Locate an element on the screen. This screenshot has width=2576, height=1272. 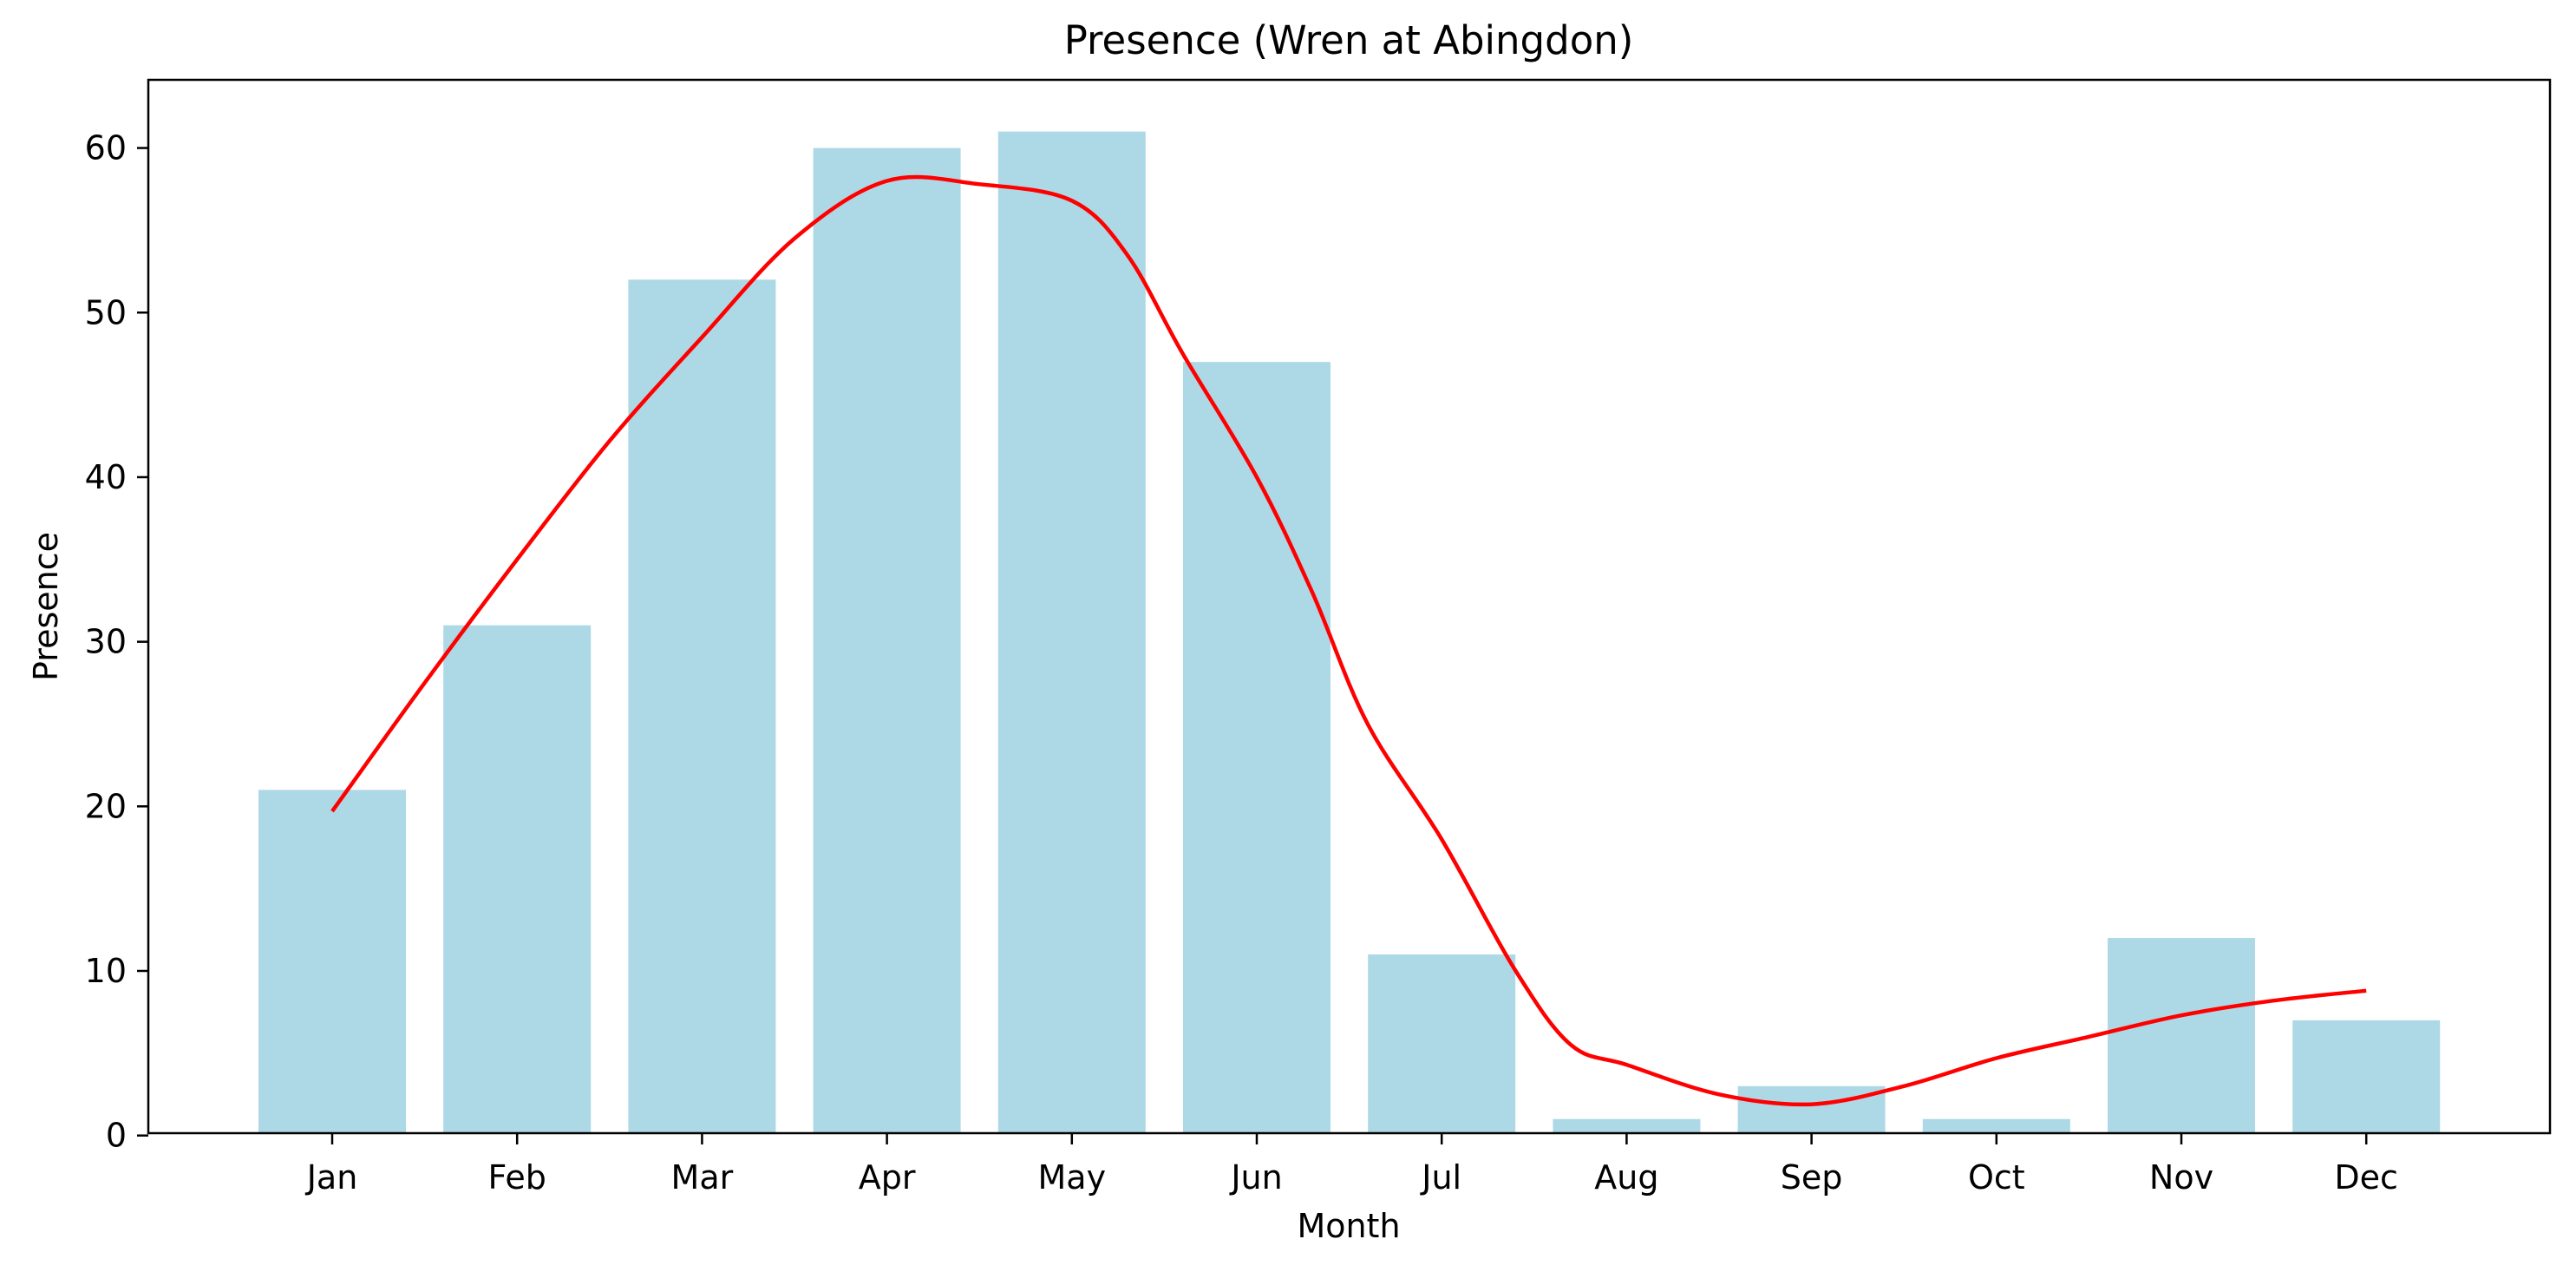
y-tick-label: 30 is located at coordinates (106, 642).